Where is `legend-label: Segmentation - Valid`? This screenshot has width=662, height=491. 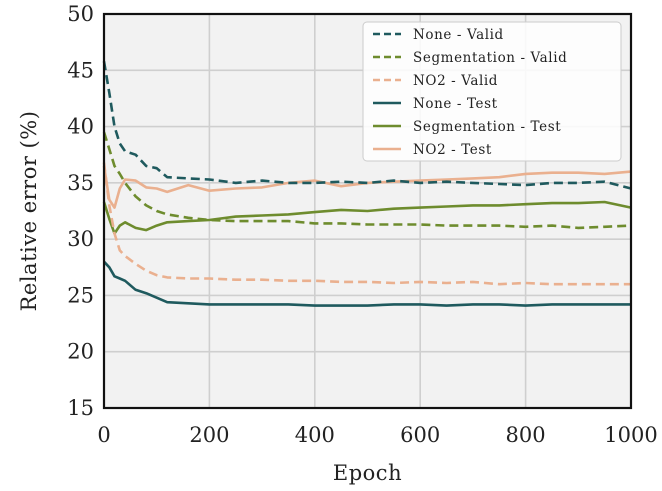
legend-label: Segmentation - Valid is located at coordinates (490, 58).